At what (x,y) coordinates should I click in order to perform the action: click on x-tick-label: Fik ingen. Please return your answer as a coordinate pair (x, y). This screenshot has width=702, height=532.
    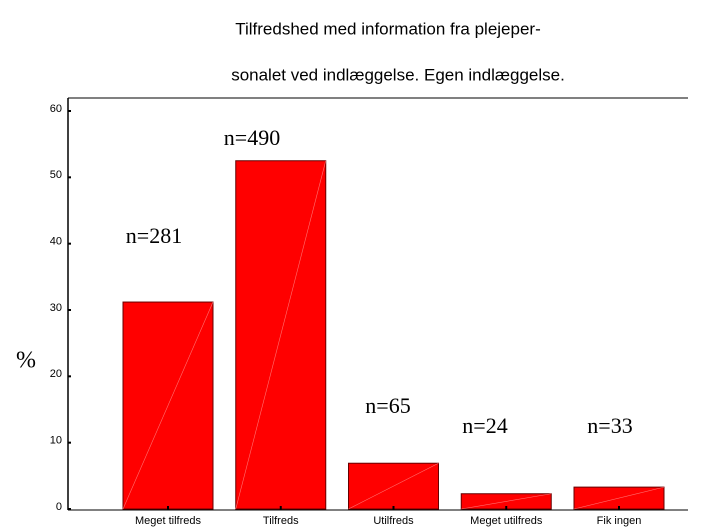
    Looking at the image, I should click on (619, 521).